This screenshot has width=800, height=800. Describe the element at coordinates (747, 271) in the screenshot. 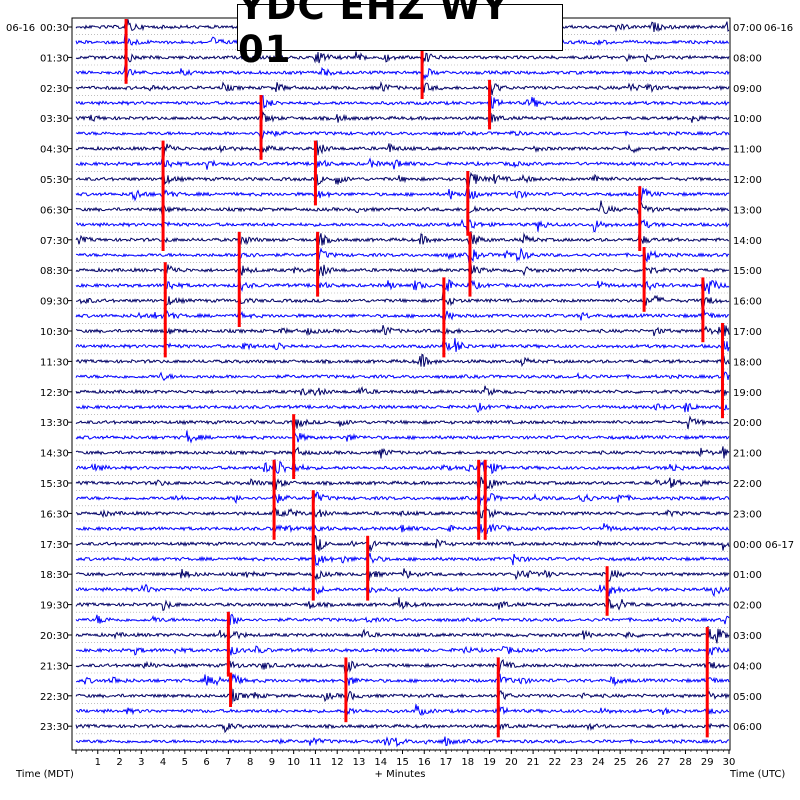

I see `right-time-label: 15:00` at that location.